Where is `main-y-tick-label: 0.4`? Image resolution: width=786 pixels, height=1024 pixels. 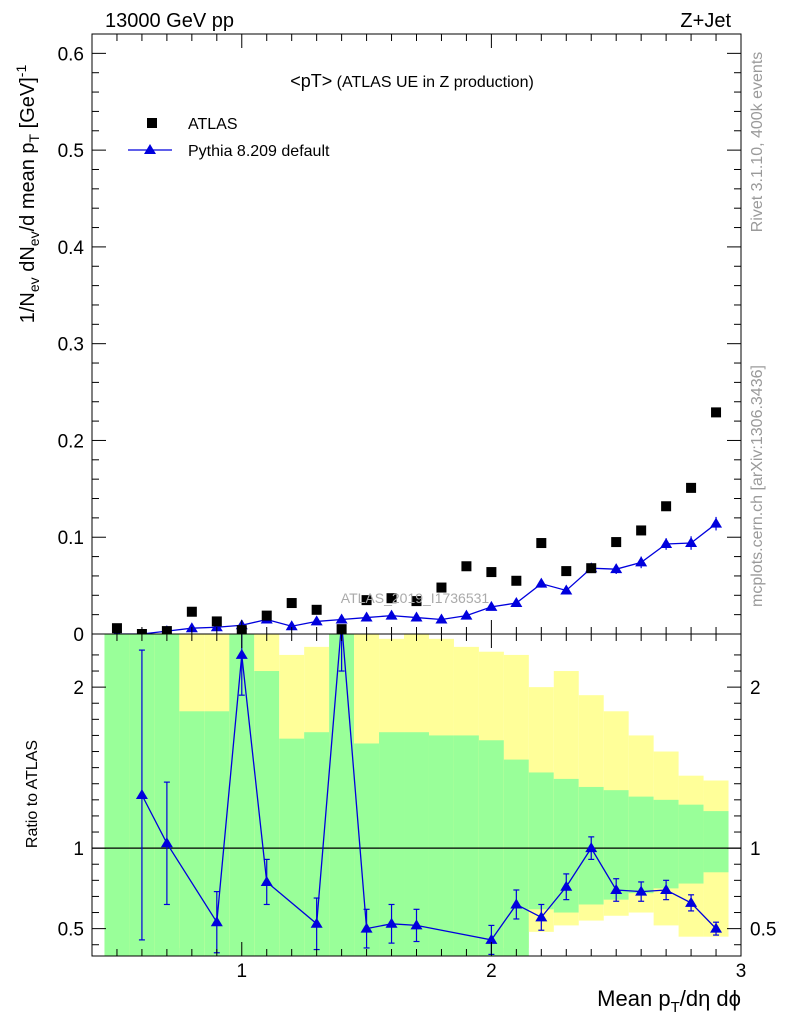
main-y-tick-label: 0.4 is located at coordinates (71, 248).